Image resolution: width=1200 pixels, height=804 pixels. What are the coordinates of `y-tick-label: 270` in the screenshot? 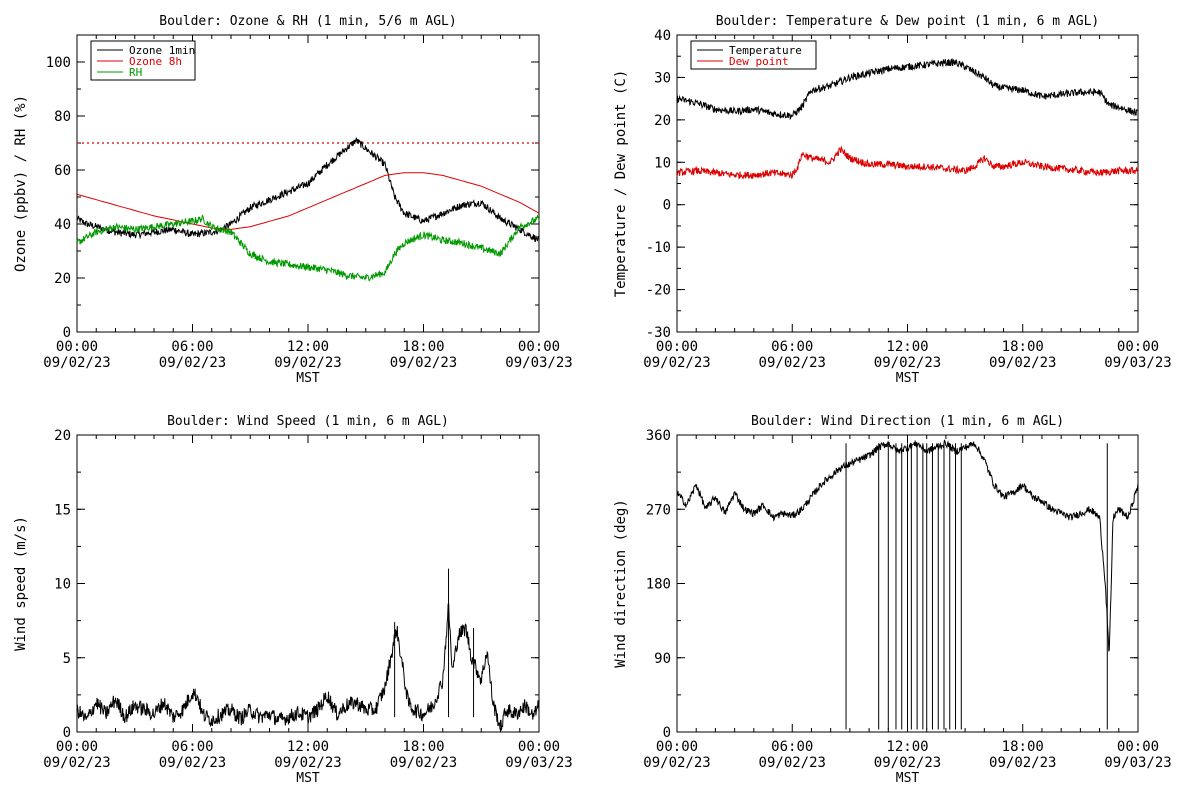 It's located at (658, 510).